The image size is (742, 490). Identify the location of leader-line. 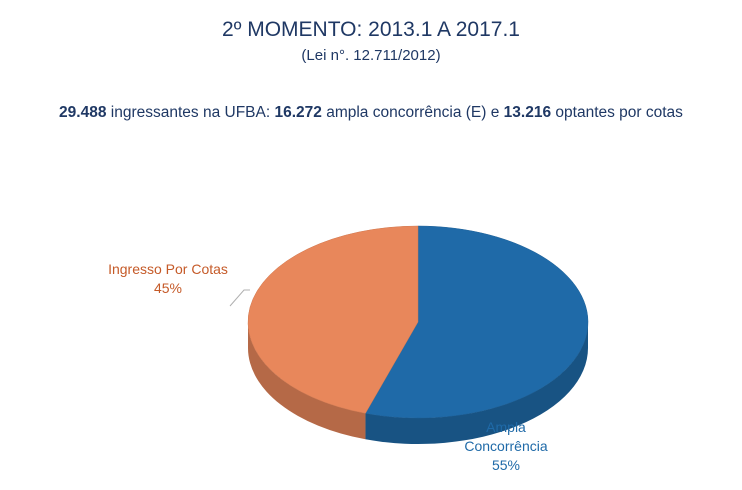
(239, 298).